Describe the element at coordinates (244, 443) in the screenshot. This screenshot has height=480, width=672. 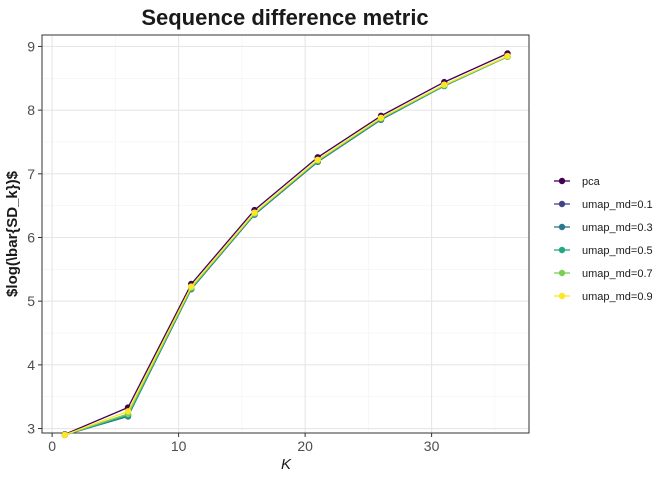
I see `x-axis-ticks: 0 10 20 30` at that location.